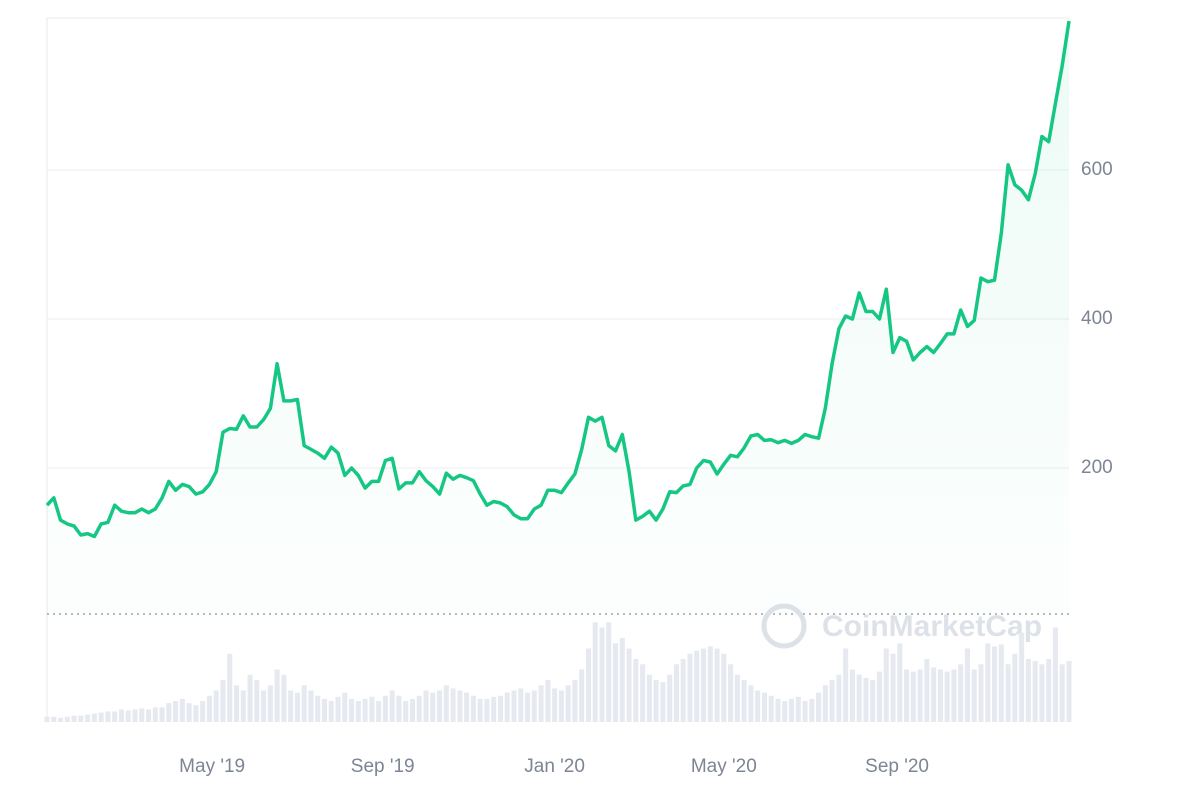 Image resolution: width=1200 pixels, height=800 pixels. I want to click on y-tick-label: 600, so click(1097, 169).